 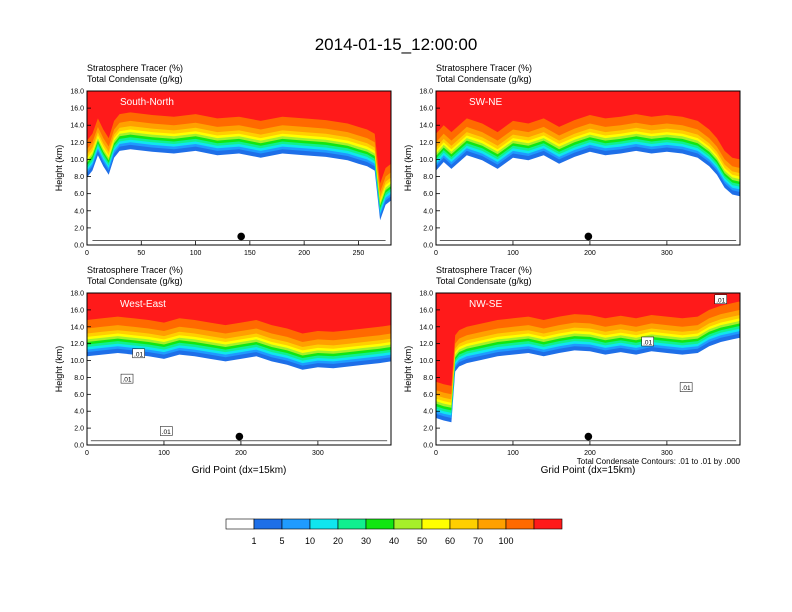 What do you see at coordinates (422, 541) in the screenshot?
I see `colorbar-label: 50` at bounding box center [422, 541].